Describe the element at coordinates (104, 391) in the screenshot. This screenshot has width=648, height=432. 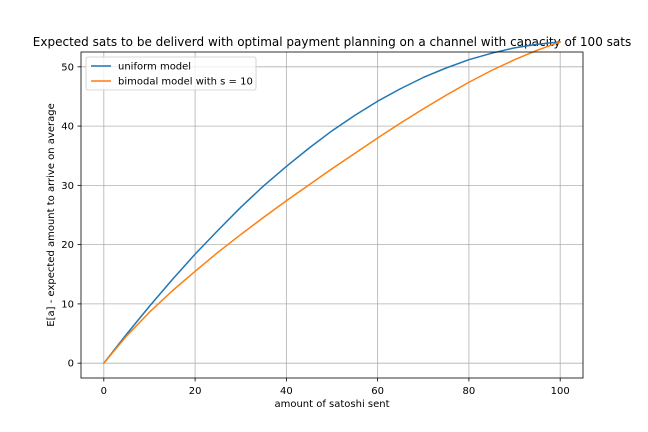
I see `x-tick-label: 0` at that location.